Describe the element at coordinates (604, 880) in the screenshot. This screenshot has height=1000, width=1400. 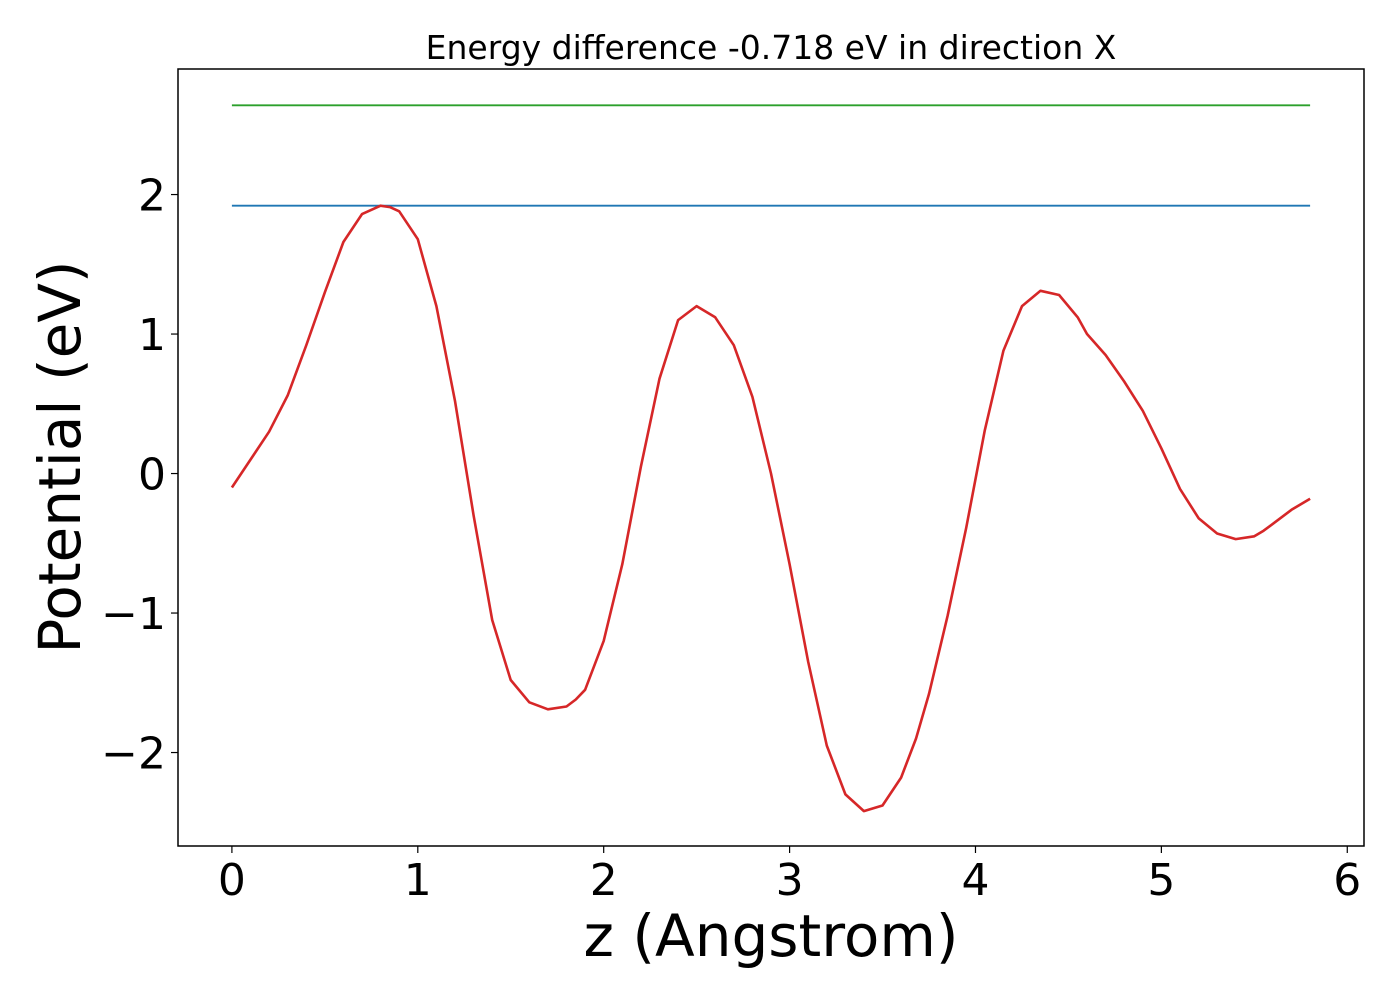
I see `x-tick-label: 2` at that location.